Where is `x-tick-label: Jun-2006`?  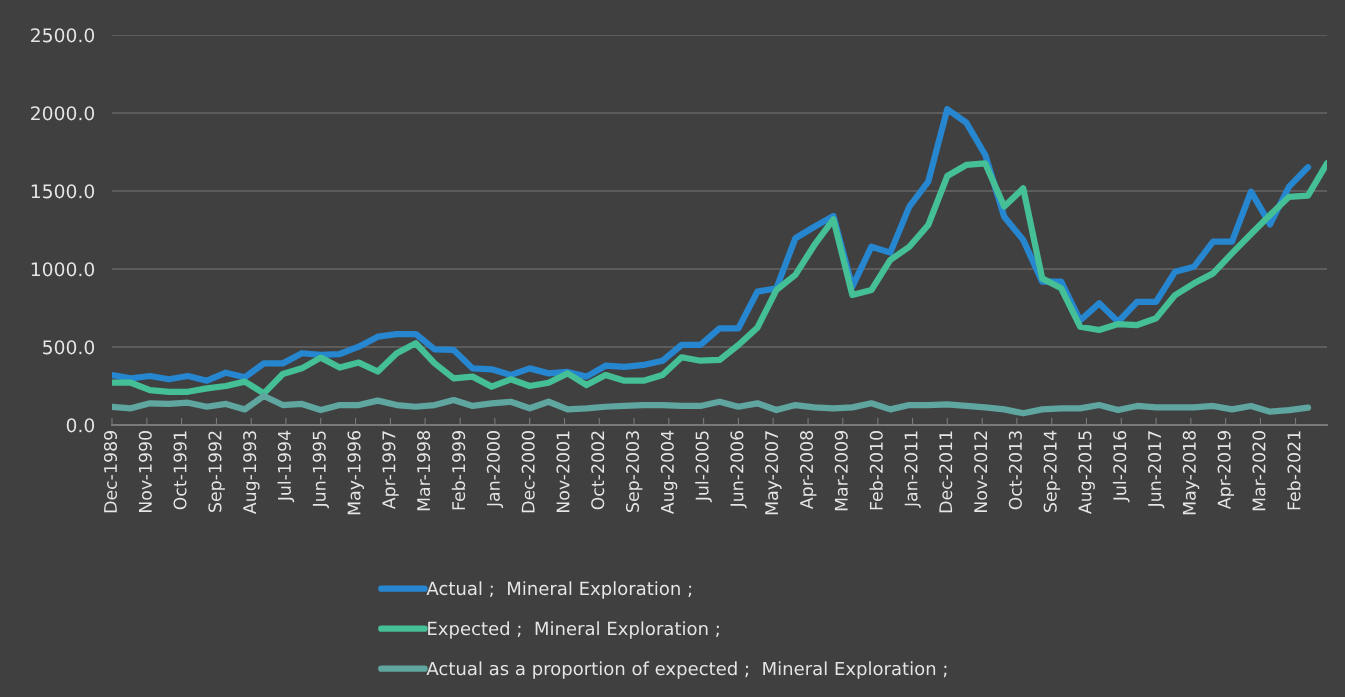 x-tick-label: Jun-2006 is located at coordinates (738, 469).